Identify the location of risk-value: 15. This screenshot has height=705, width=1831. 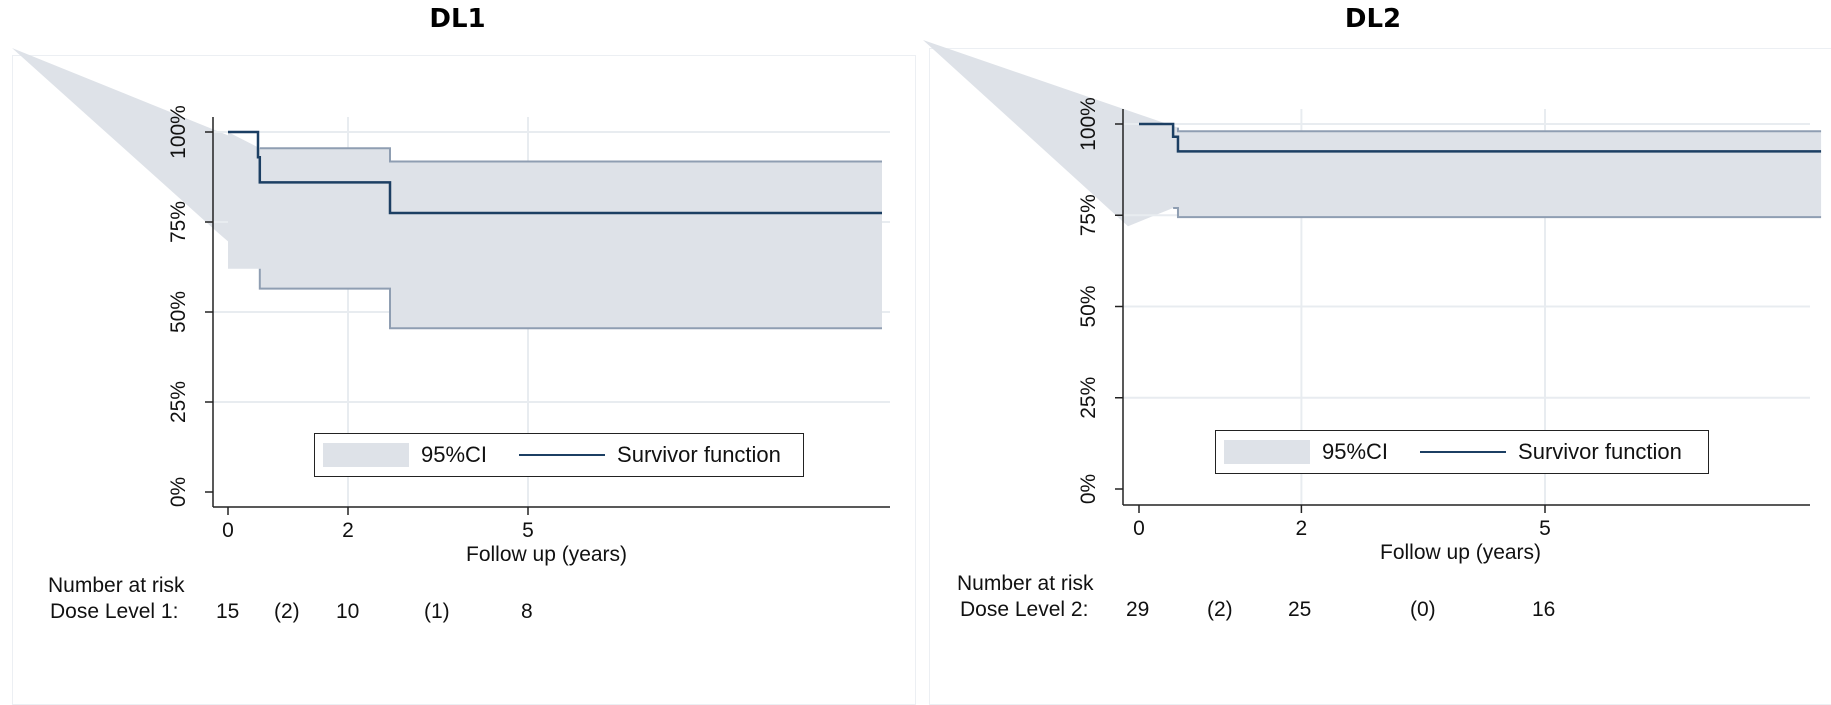
(228, 611).